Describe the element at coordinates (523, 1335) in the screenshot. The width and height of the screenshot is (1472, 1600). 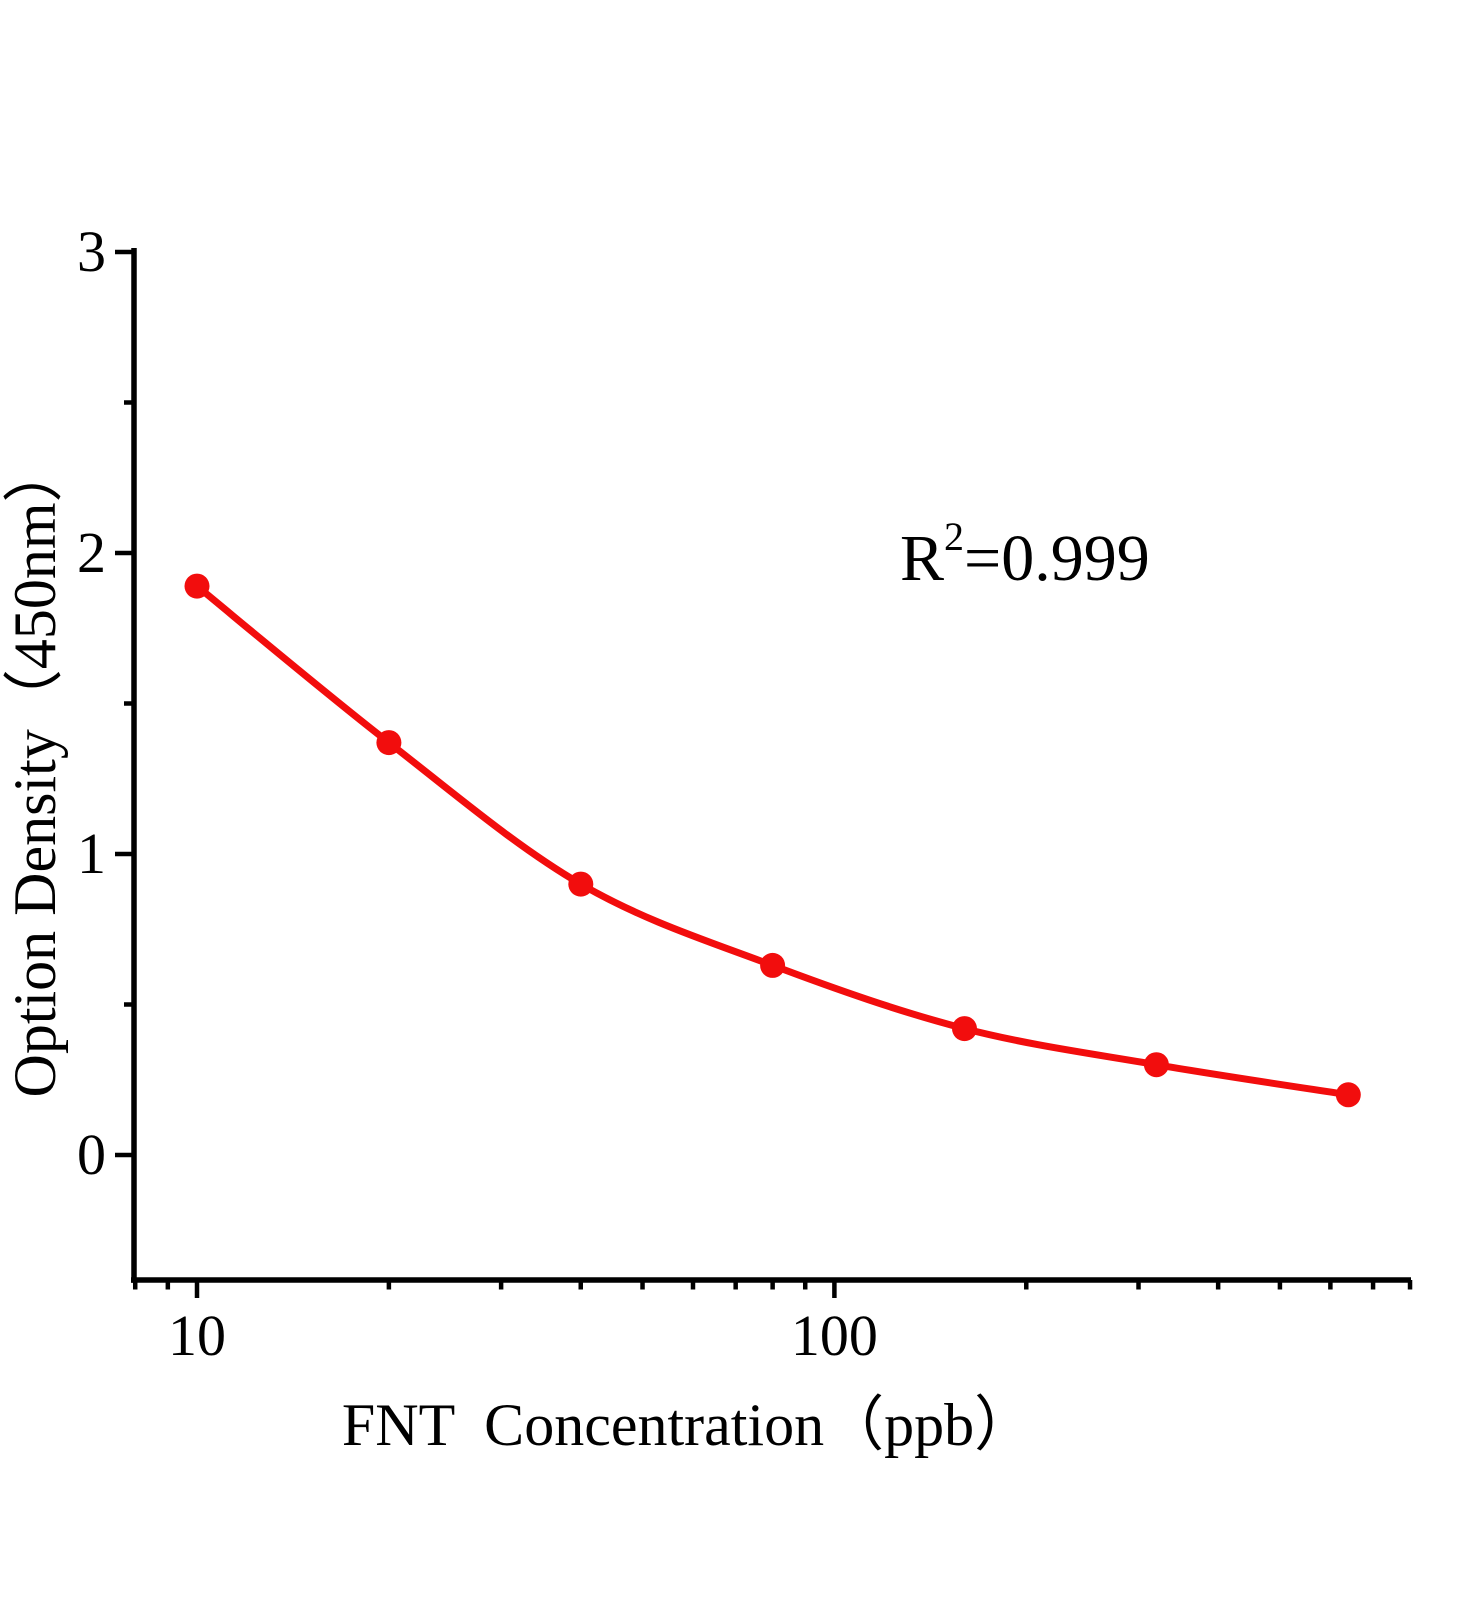
I see `x-axis-tick-labels: 10 100` at that location.